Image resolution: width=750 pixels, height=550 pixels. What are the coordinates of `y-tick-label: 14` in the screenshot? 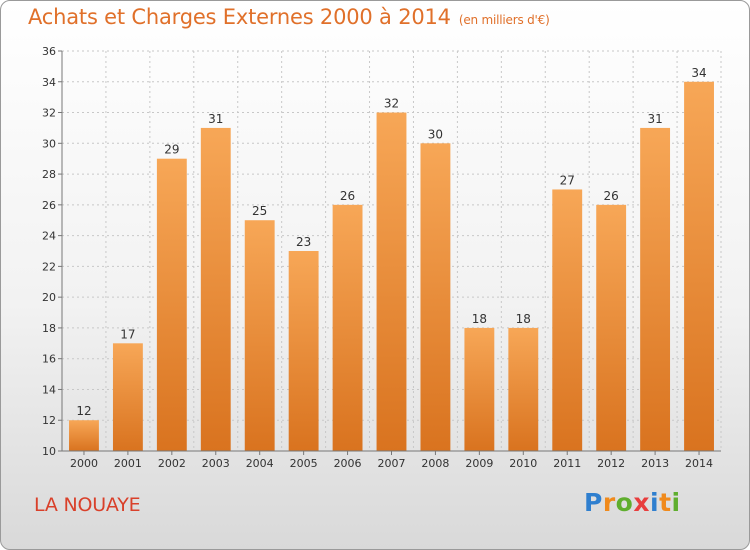 It's located at (49, 389).